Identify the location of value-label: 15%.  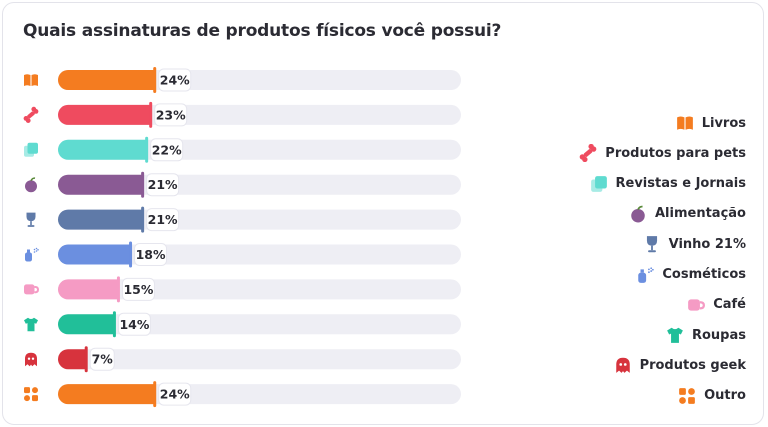
(138, 289).